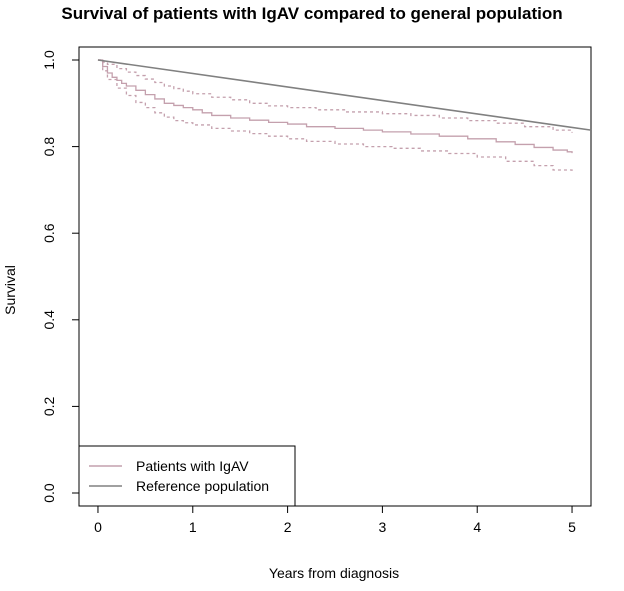  I want to click on legend-box, so click(187, 476).